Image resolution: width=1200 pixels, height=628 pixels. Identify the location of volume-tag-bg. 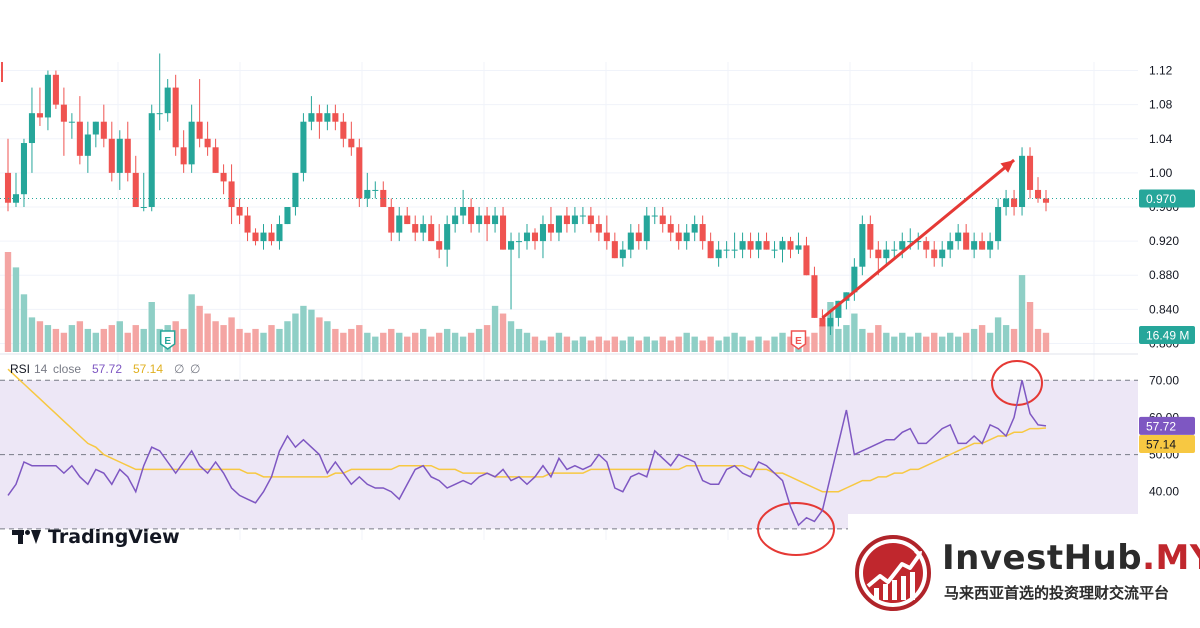
(1167, 335).